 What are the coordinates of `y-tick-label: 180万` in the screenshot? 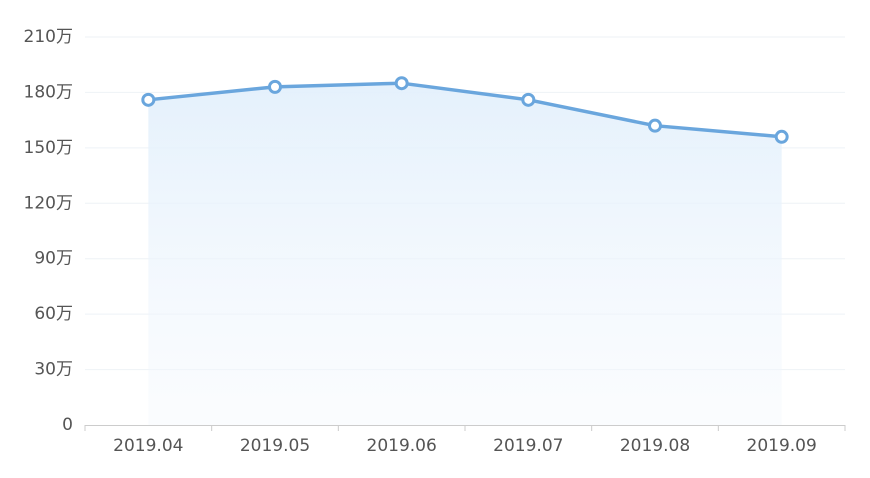 It's located at (48, 92).